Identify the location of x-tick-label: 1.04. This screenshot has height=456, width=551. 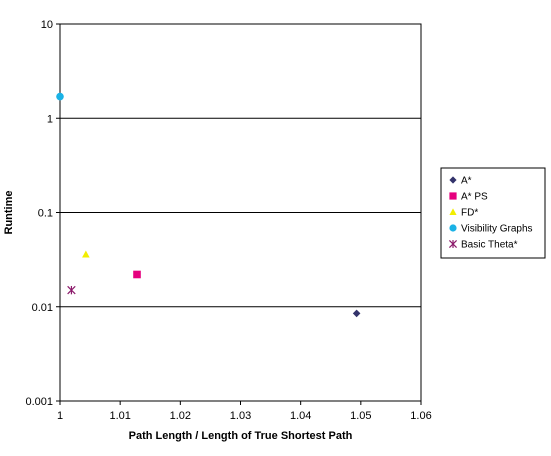
(300, 416).